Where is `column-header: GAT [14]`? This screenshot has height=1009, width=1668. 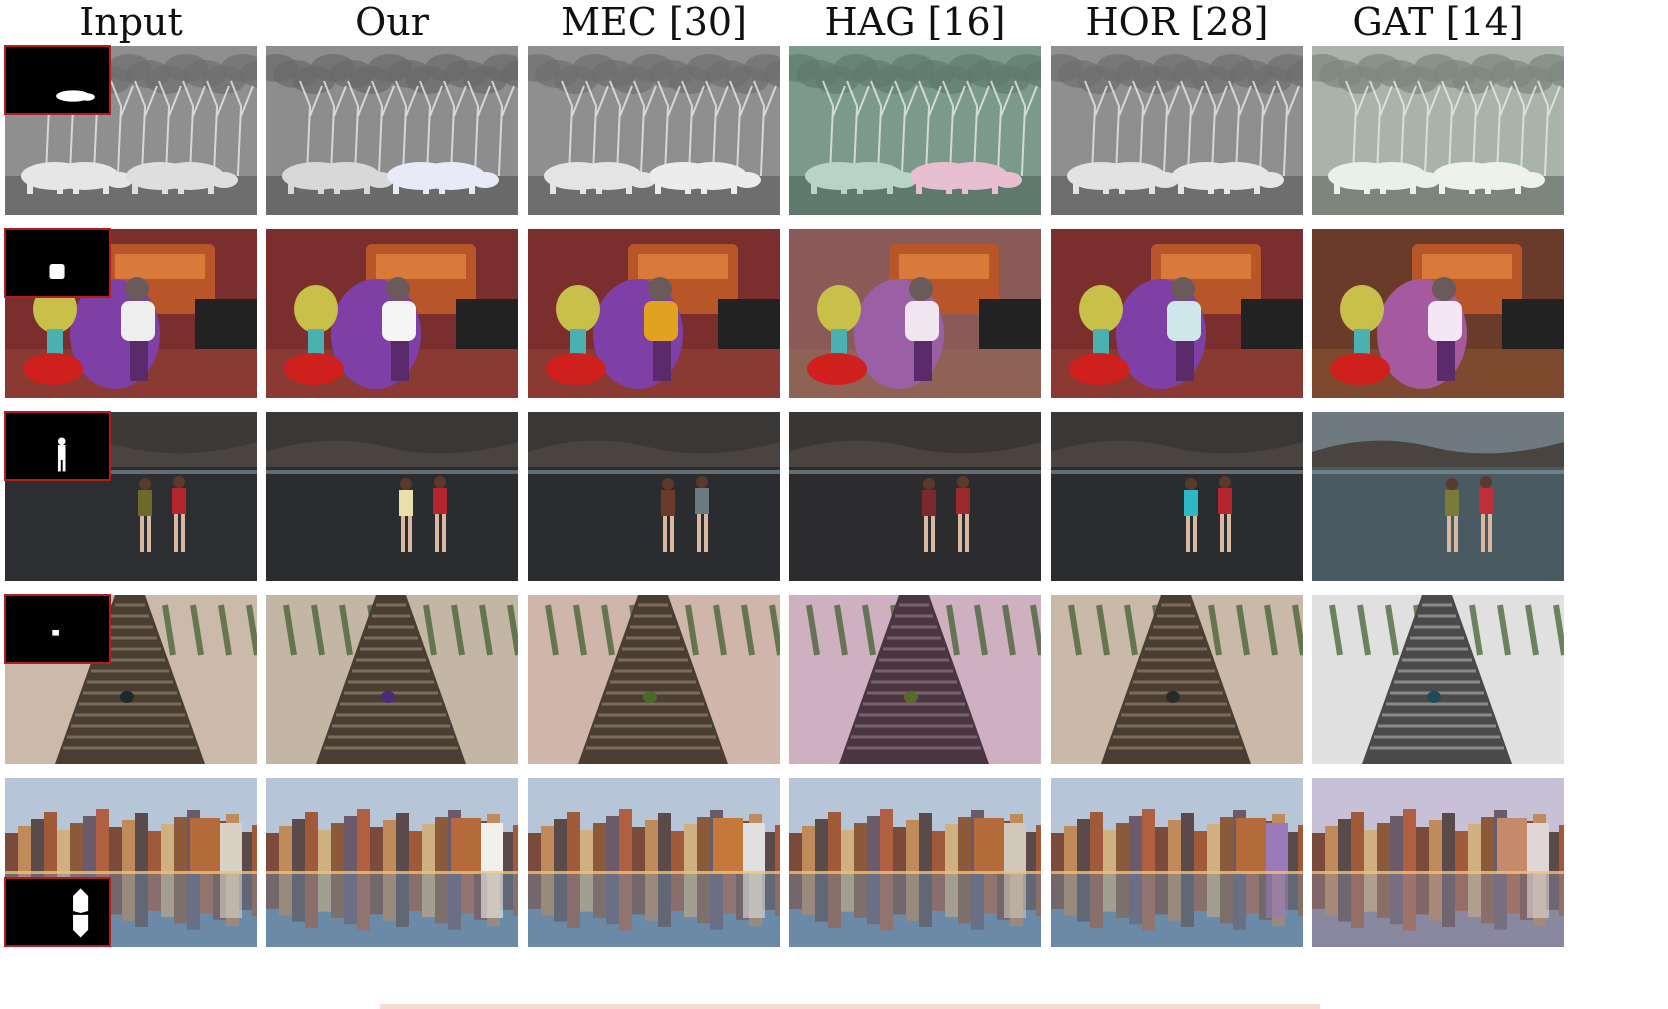 column-header: GAT [14] is located at coordinates (1438, 22).